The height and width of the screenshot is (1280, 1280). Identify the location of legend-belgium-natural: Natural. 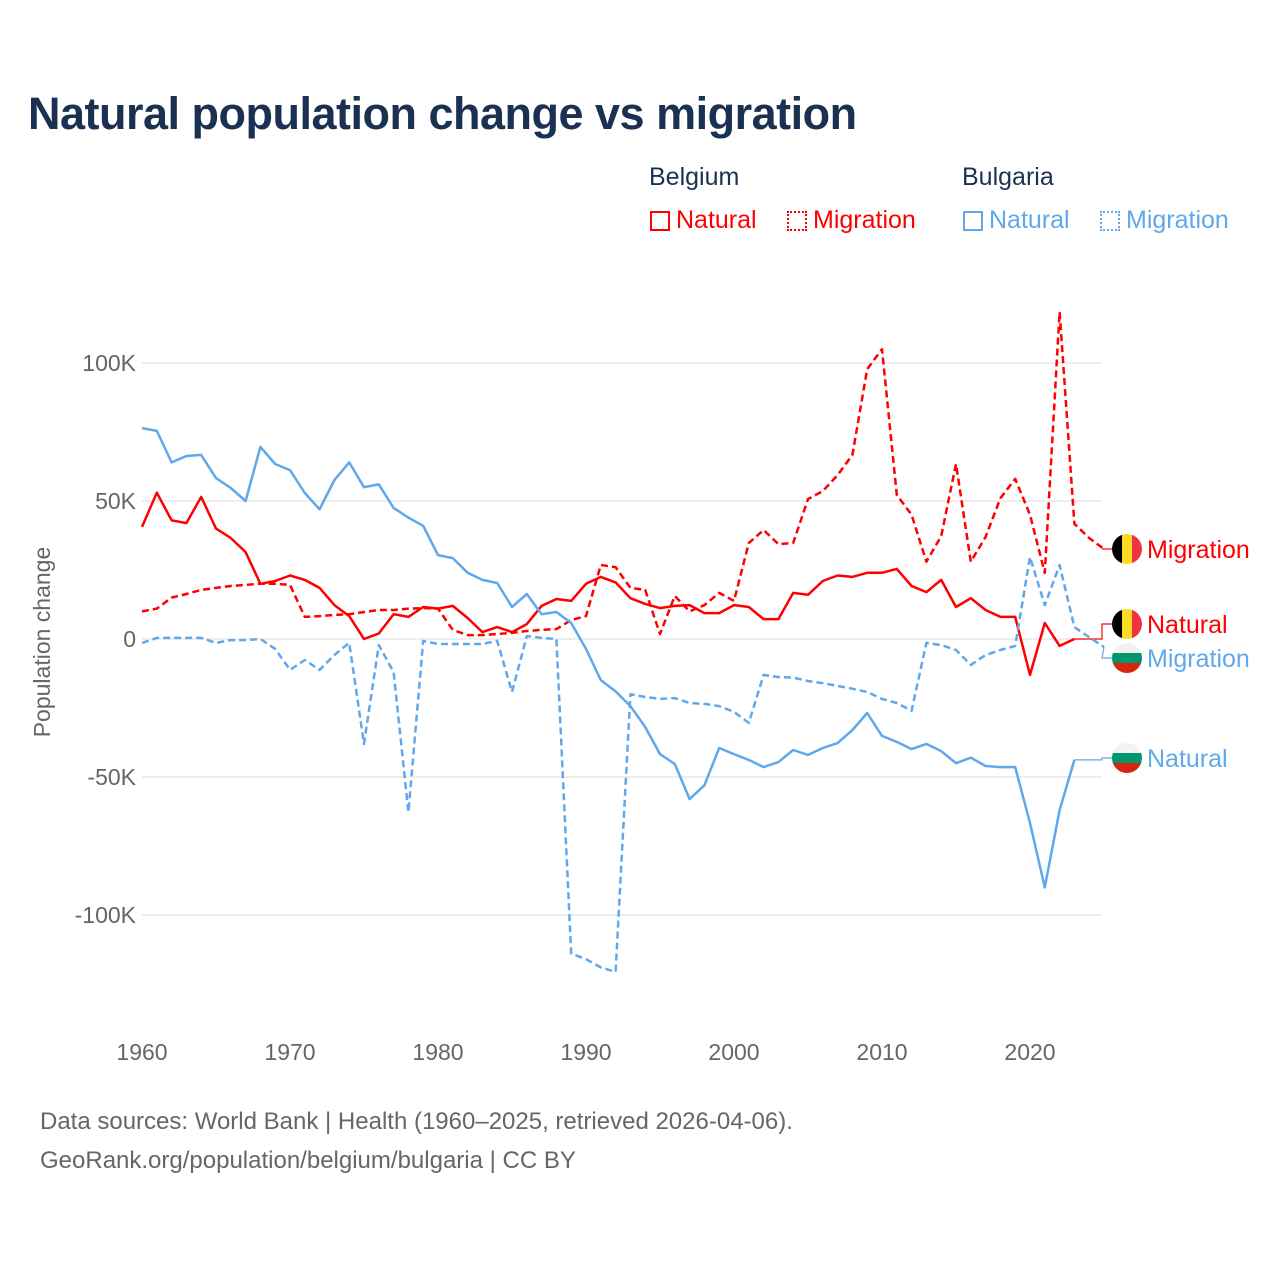
(703, 220).